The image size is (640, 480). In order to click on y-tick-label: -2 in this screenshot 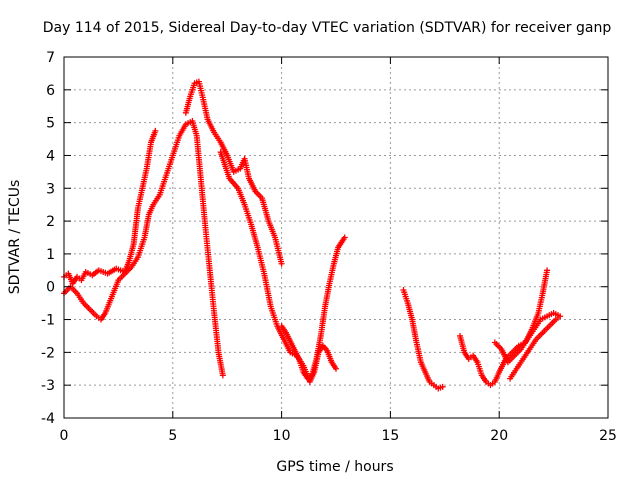, I will do `click(48, 353)`.